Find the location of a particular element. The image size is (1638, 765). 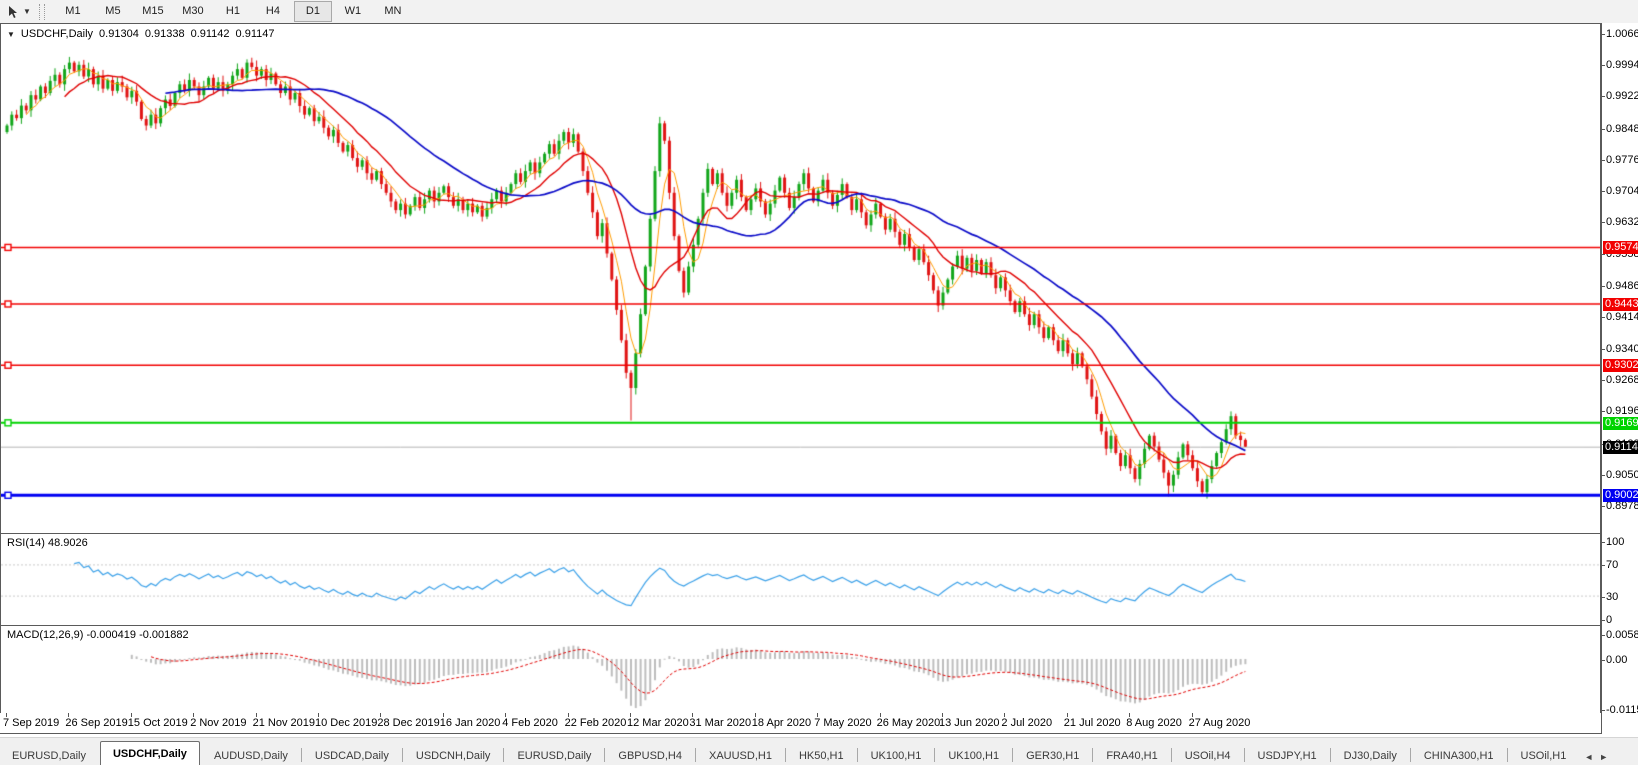

tab-GBPUSD-H4: GBPUSD,H4 is located at coordinates (650, 756).